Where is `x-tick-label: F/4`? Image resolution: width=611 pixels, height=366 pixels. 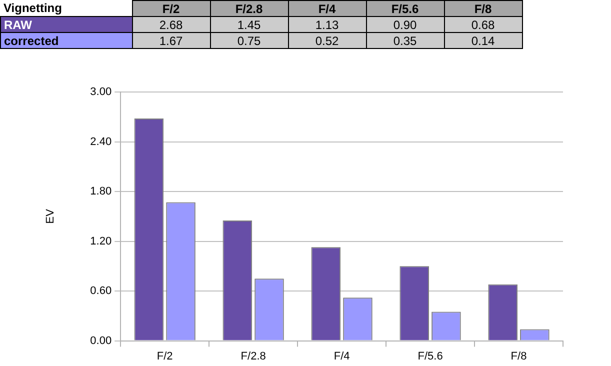
x-tick-label: F/4 is located at coordinates (342, 356).